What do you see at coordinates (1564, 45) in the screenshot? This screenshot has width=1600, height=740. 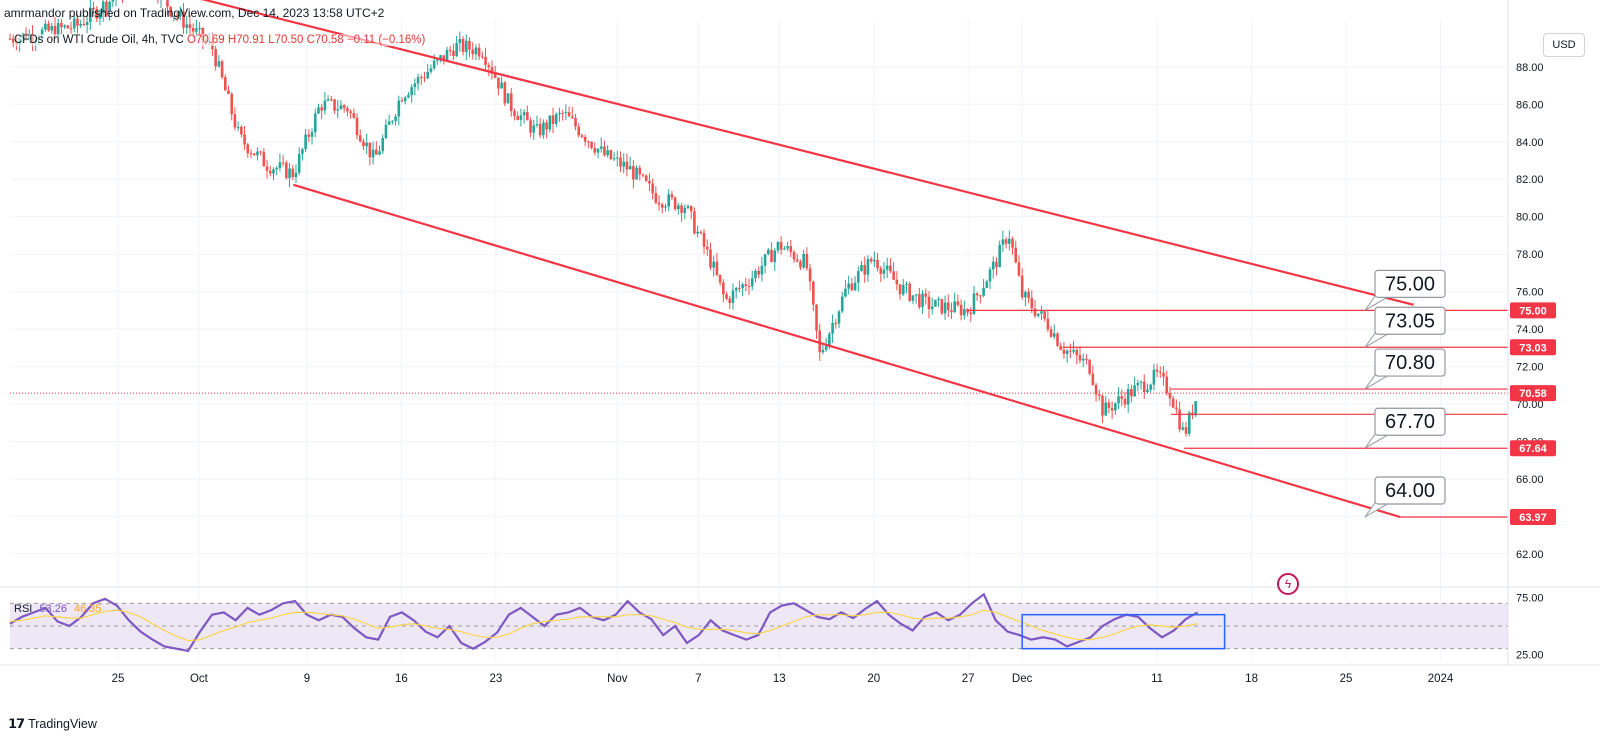 I see `currency-button: USD` at bounding box center [1564, 45].